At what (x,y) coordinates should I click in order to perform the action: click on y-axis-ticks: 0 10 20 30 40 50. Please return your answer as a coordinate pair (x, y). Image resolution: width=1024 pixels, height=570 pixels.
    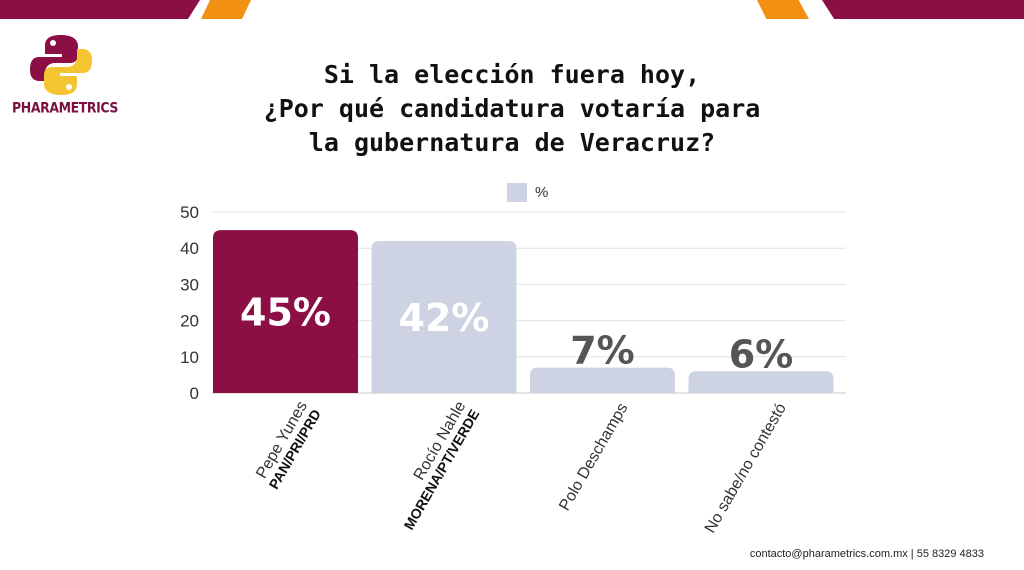
    Looking at the image, I should click on (189, 303).